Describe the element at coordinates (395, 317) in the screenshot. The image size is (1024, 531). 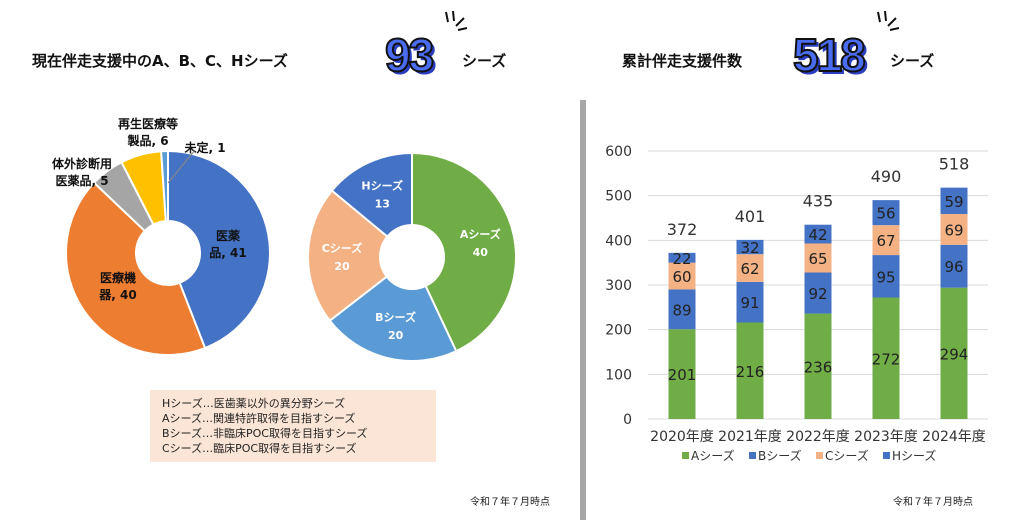
I see `slice-label: Bシーズ` at that location.